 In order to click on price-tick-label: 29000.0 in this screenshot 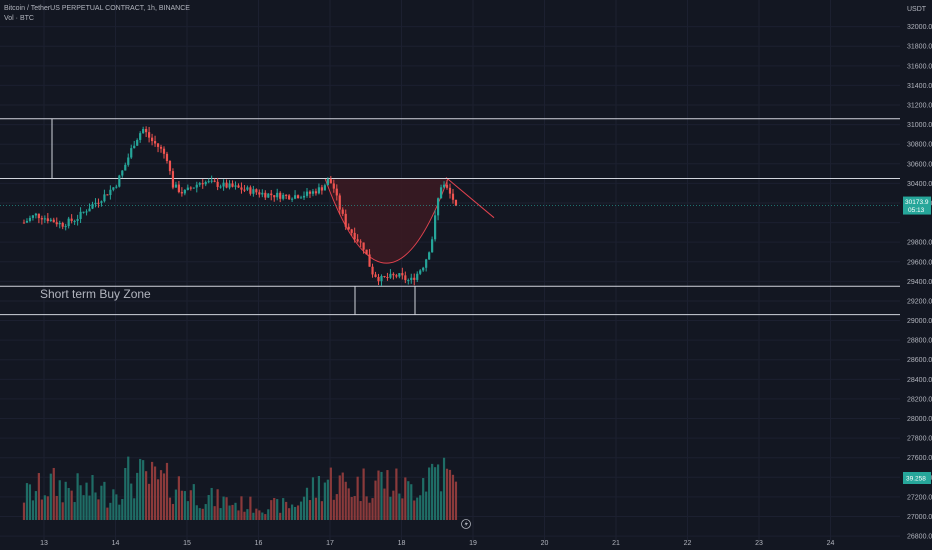, I will do `click(919, 321)`.